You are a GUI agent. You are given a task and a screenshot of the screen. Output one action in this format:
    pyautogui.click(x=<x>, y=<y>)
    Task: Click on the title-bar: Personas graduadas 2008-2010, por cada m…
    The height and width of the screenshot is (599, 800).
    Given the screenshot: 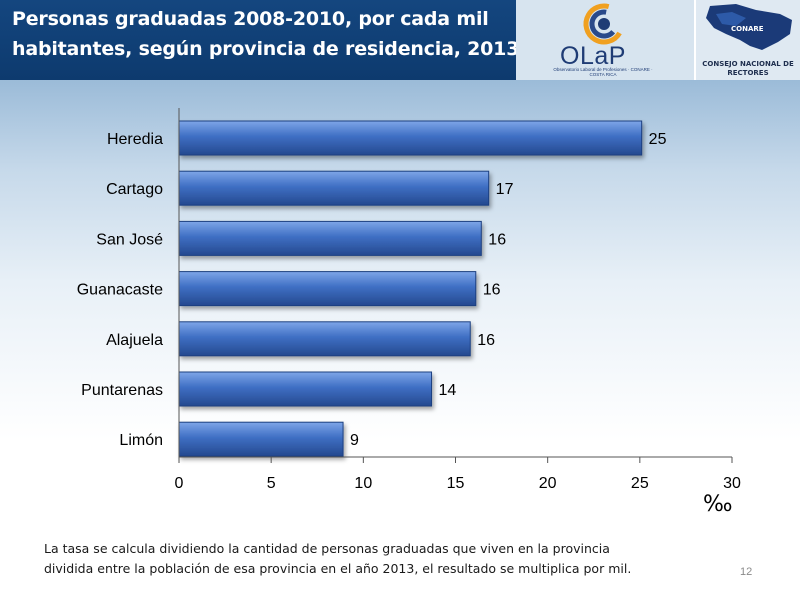 What is the action you would take?
    pyautogui.click(x=260, y=40)
    